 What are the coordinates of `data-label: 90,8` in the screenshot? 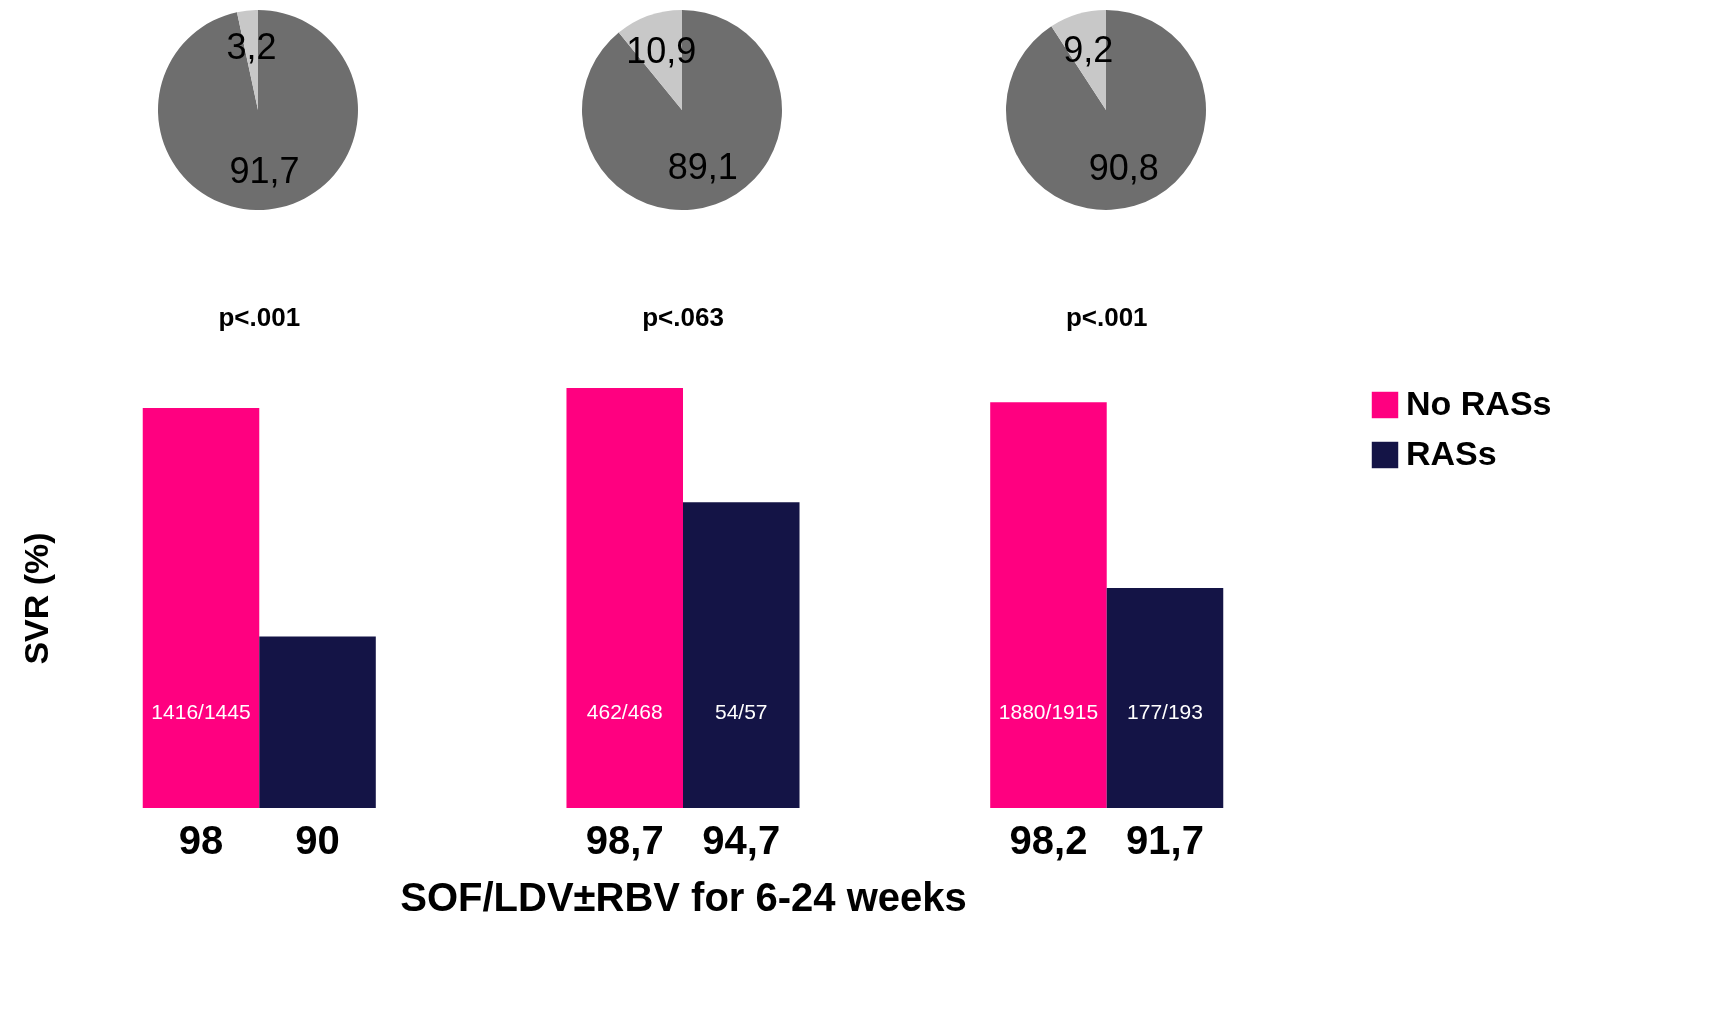 It's located at (1123, 168).